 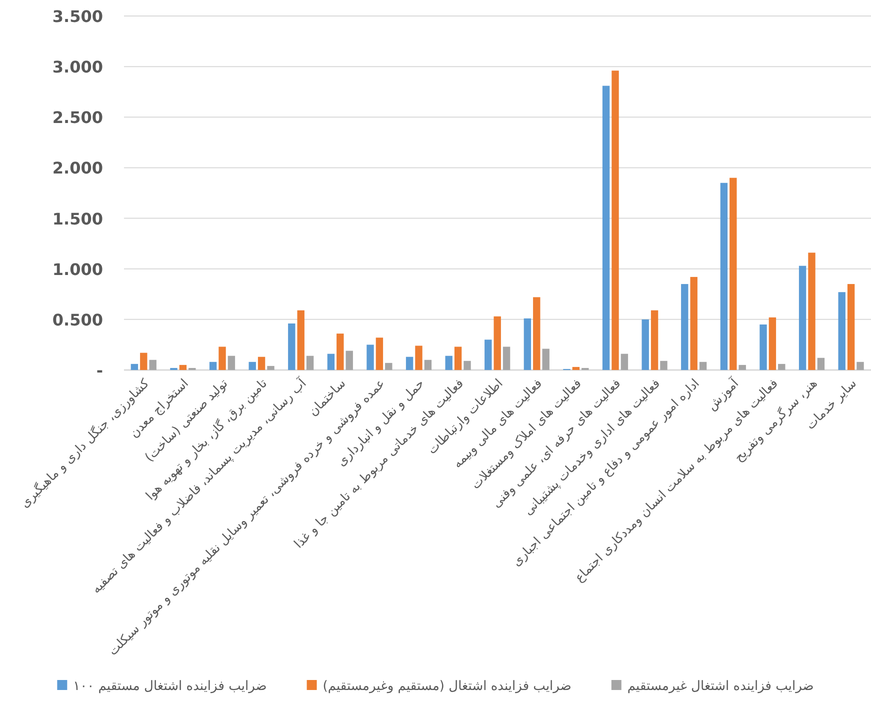 I want to click on y-tick-label: 3.500, so click(x=77, y=16).